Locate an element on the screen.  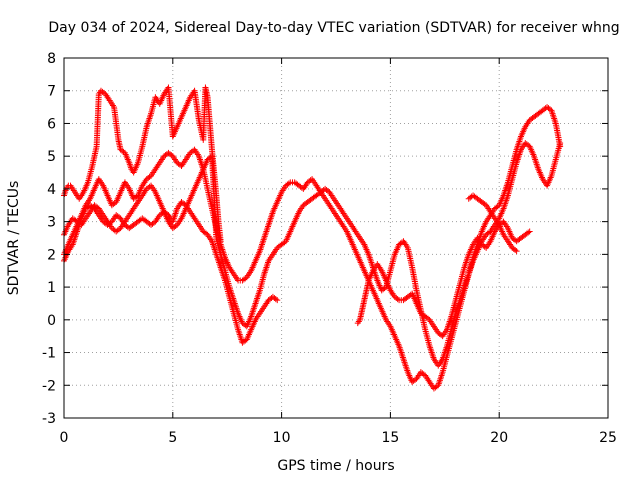
y-tick-label: 0 is located at coordinates (51, 321).